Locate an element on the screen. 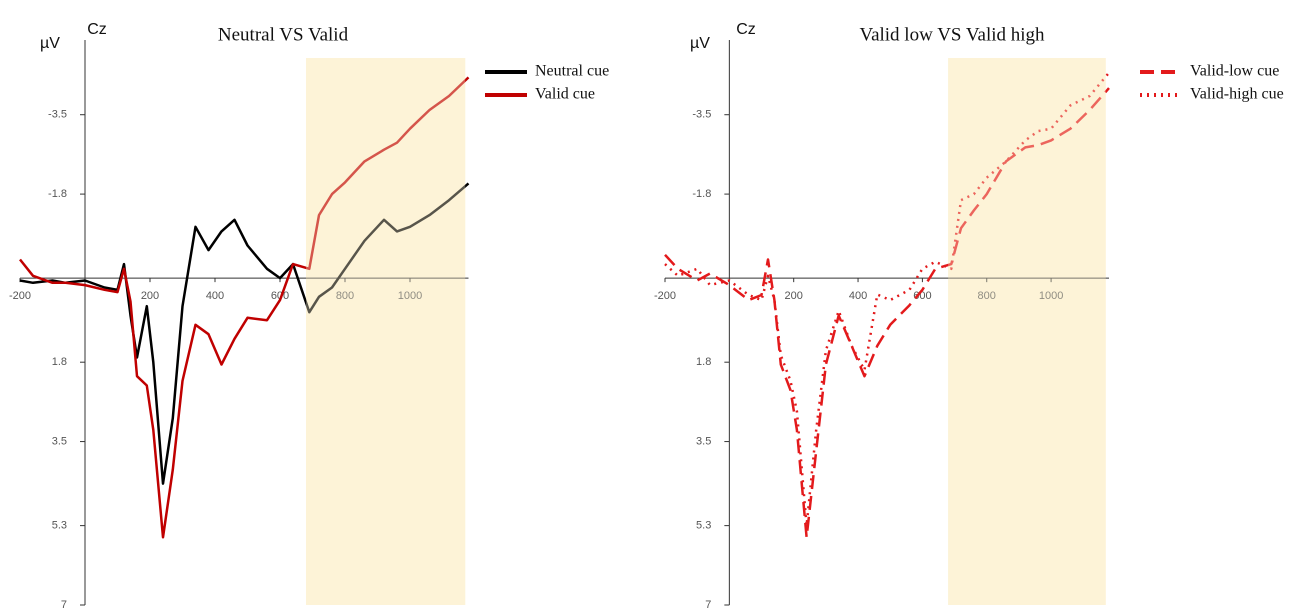 The width and height of the screenshot is (1311, 609). chart-title: Valid low VS Valid high is located at coordinates (952, 34).